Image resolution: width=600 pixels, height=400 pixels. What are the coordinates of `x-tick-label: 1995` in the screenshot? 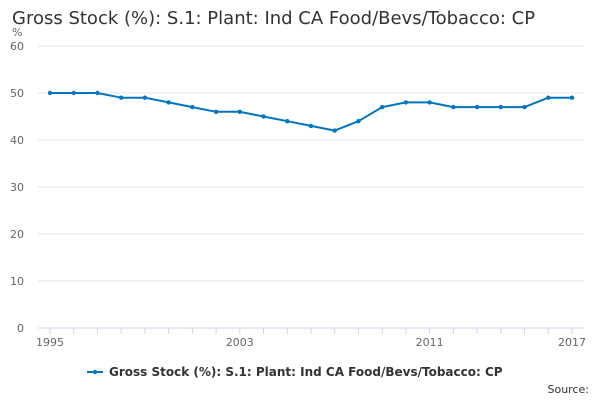 It's located at (50, 342).